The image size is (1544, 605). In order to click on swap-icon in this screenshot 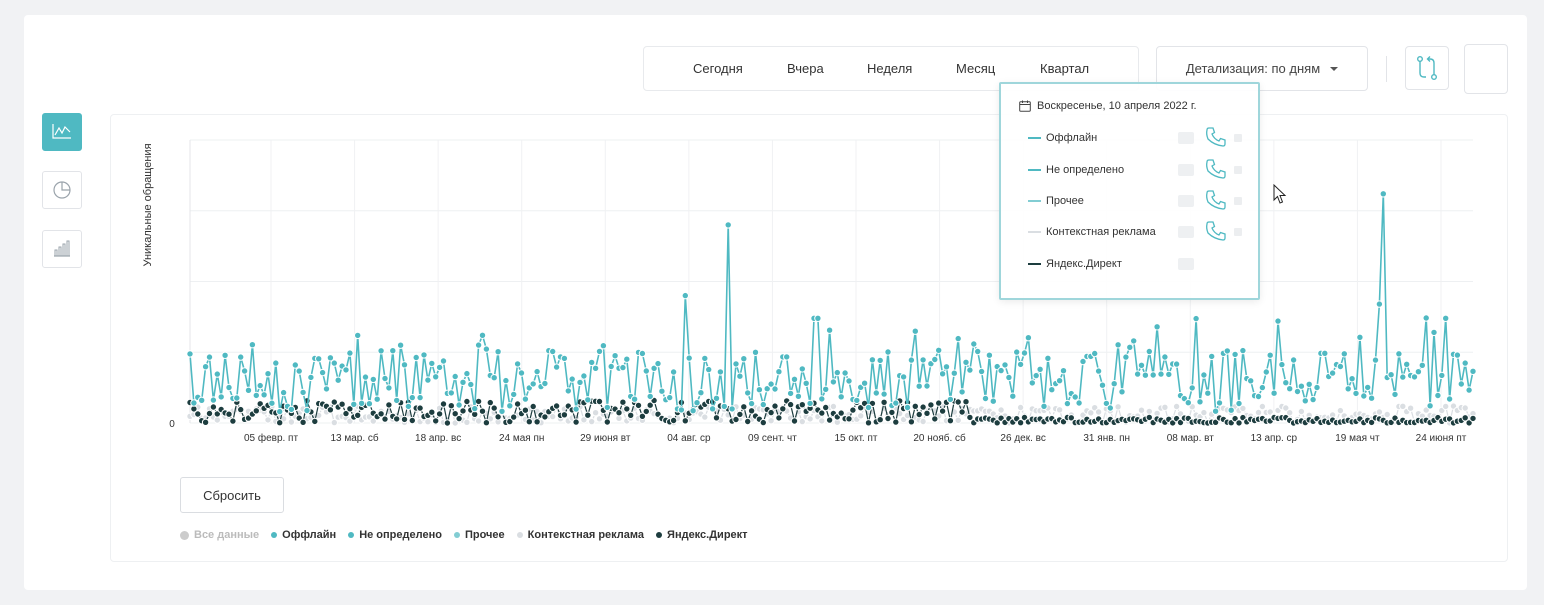, I will do `click(1427, 68)`.